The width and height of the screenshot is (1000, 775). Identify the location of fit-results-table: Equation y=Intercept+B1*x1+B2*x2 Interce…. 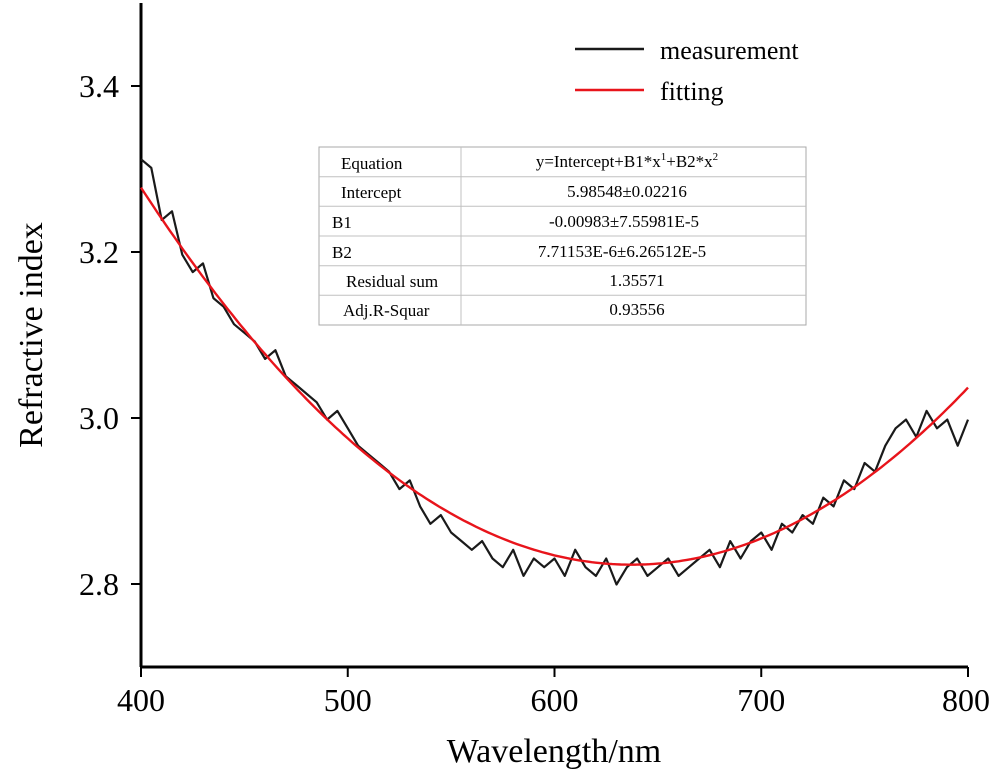
(562, 236).